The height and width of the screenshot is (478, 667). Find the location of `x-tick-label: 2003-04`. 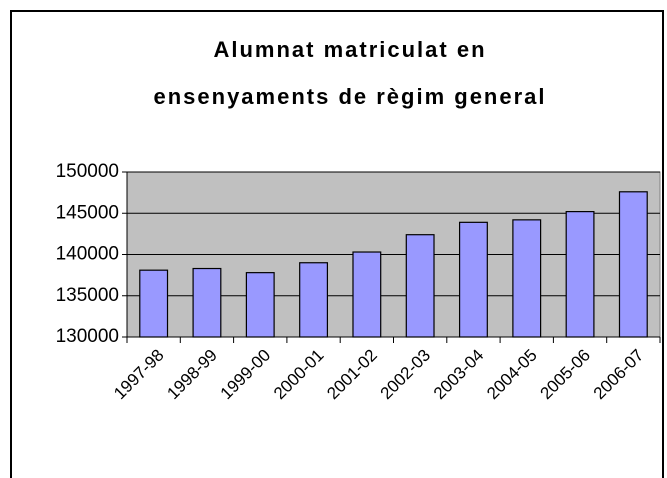

x-tick-label: 2003-04 is located at coordinates (459, 375).